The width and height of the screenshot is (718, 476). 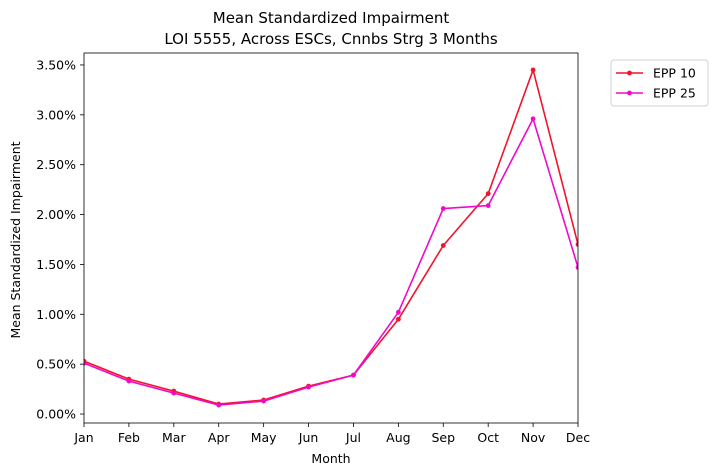 I want to click on x-tick-label: Sep, so click(x=443, y=437).